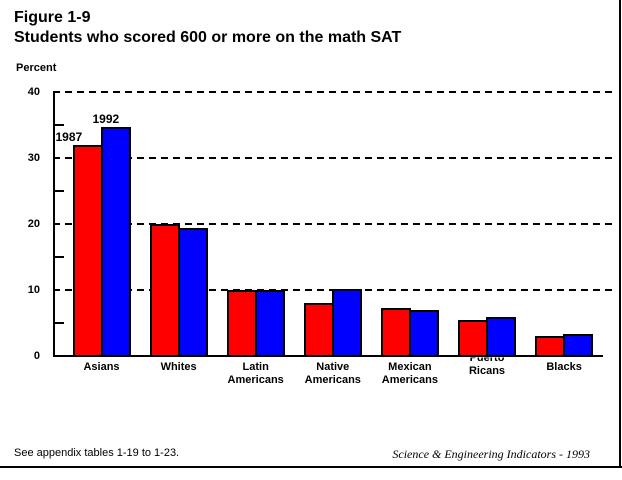  I want to click on series-label-1992: 1992, so click(106, 118).